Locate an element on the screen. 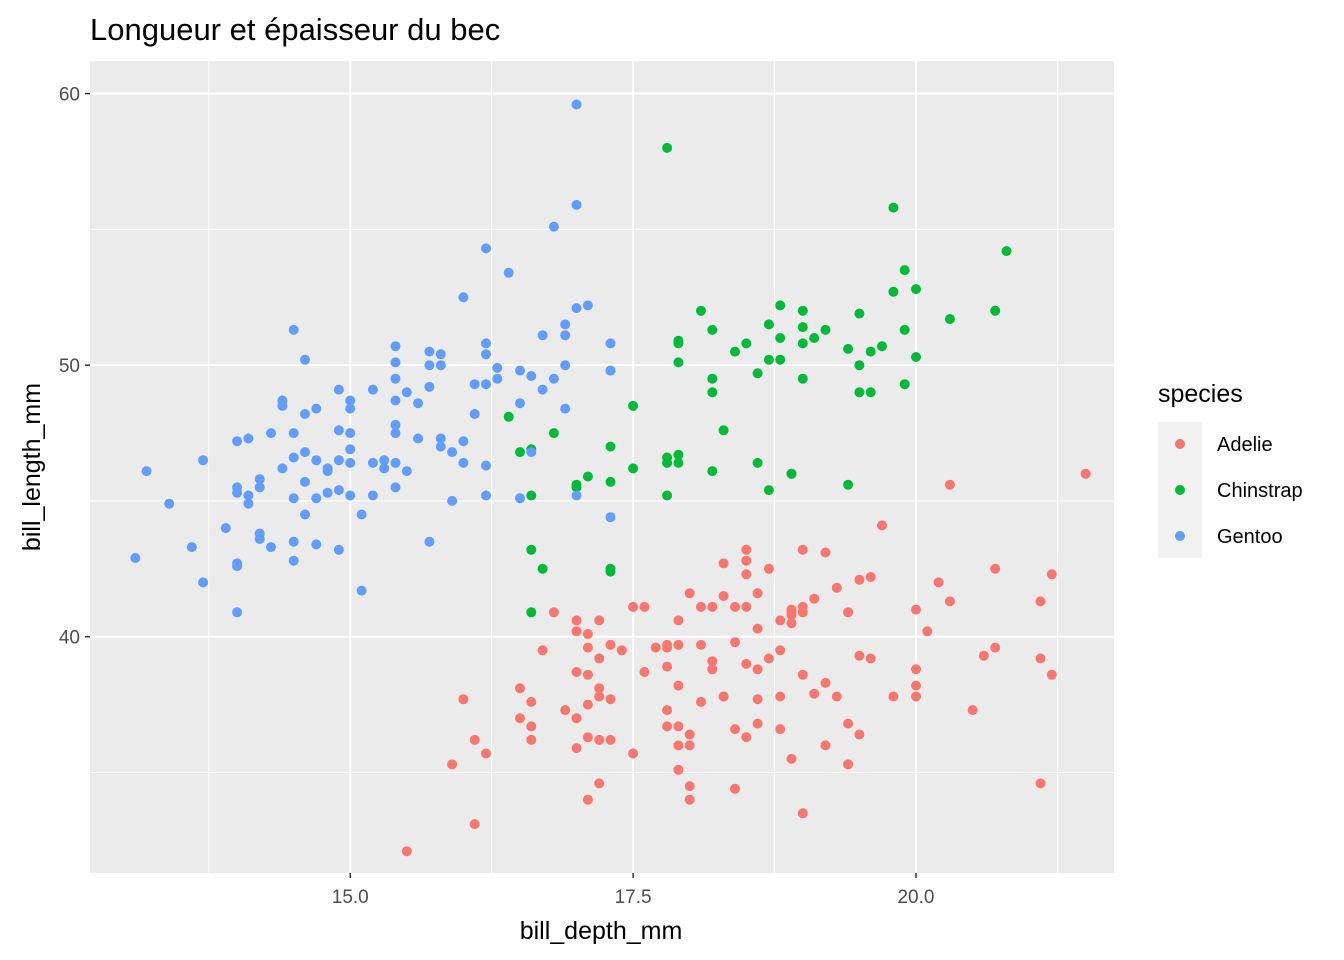 This screenshot has height=960, width=1344. legend-label-chinstrap: Chinstrap is located at coordinates (1260, 491).